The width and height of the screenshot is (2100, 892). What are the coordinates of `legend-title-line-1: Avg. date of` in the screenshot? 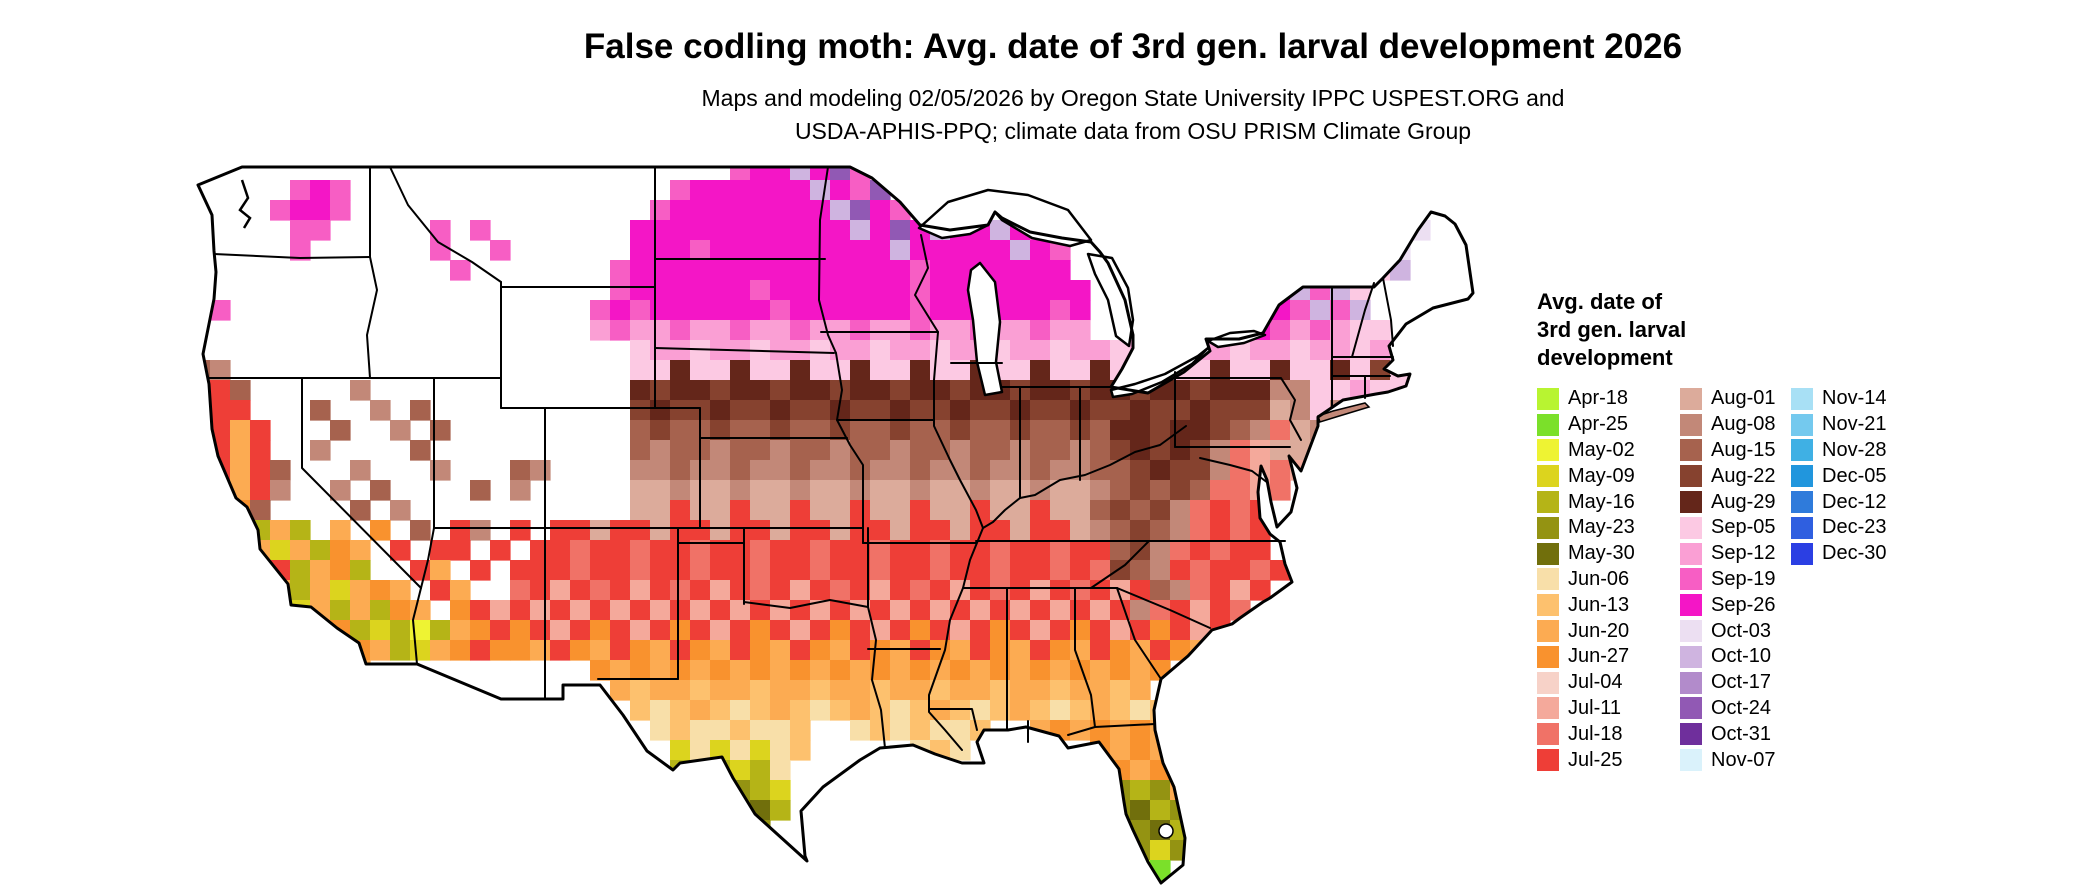 It's located at (1600, 301).